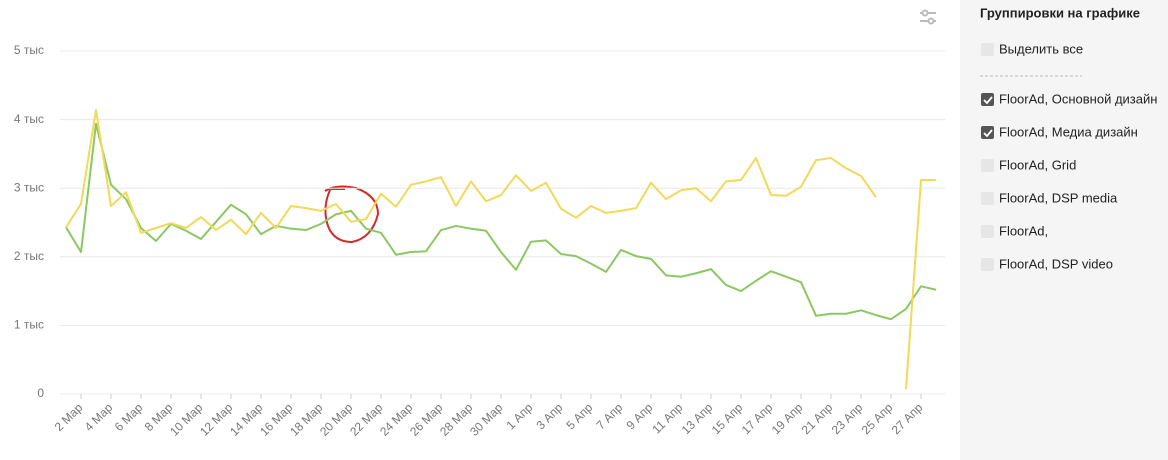  Describe the element at coordinates (129, 417) in the screenshot. I see `x-tick-label: 6 Мар` at that location.